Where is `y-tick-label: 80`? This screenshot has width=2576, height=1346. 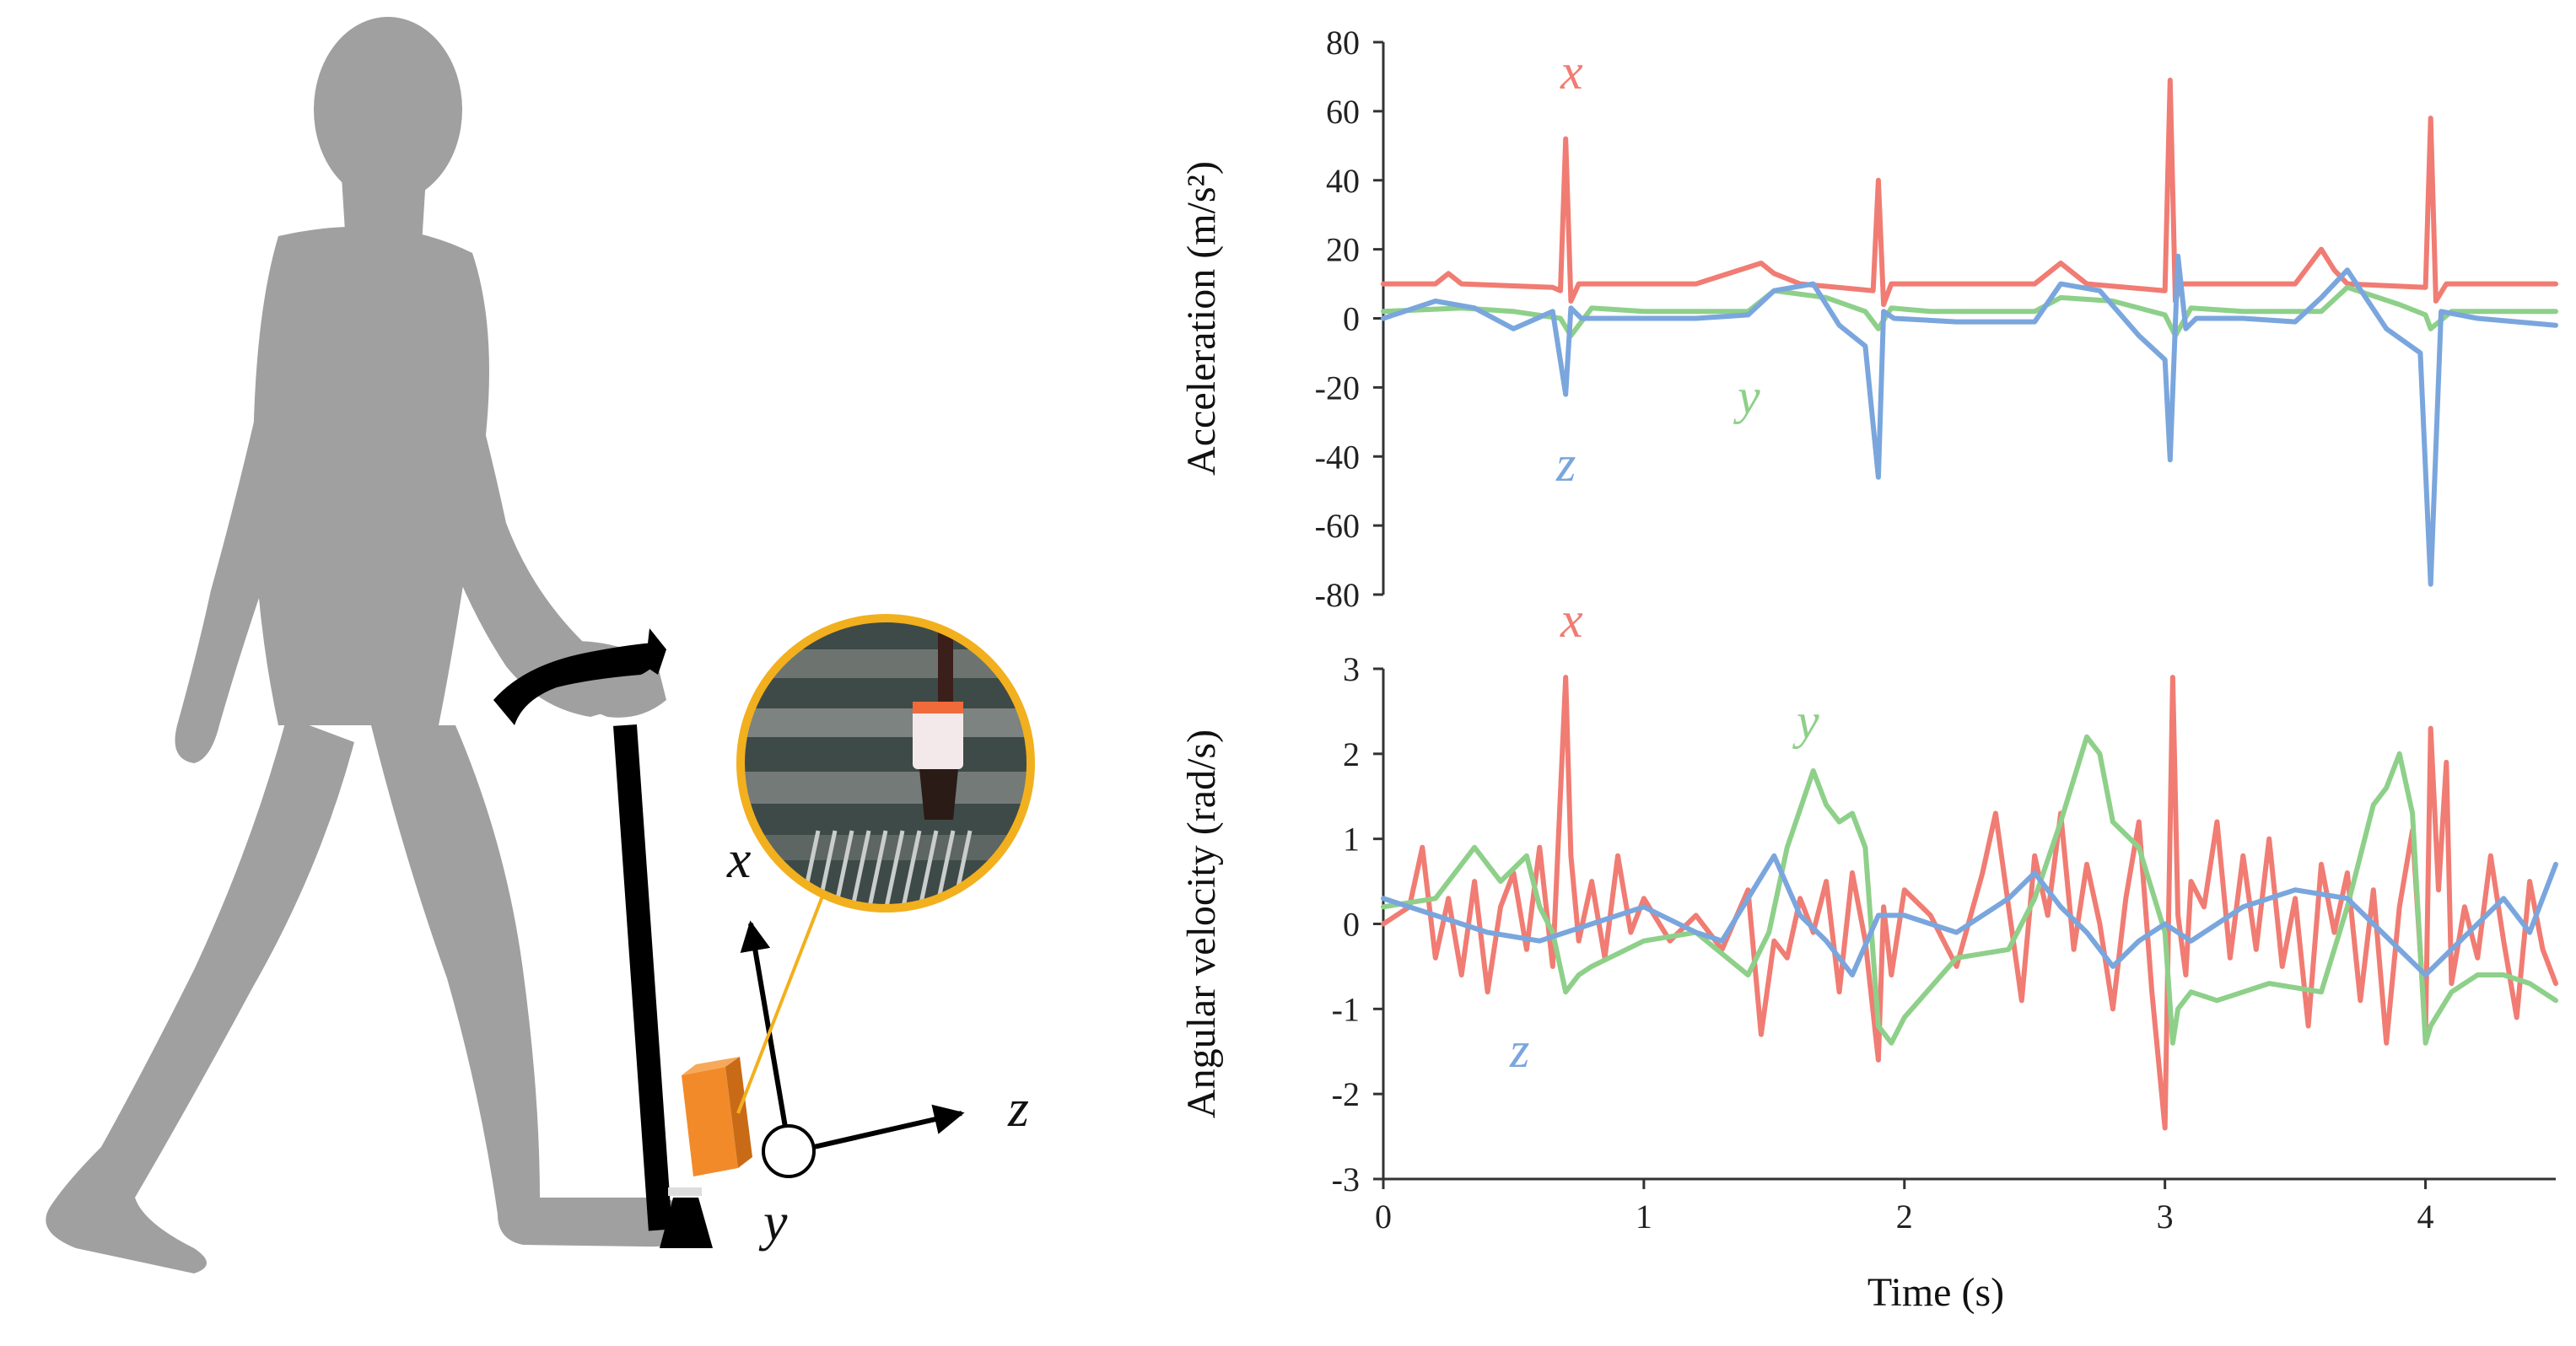
y-tick-label: 80 is located at coordinates (1343, 43).